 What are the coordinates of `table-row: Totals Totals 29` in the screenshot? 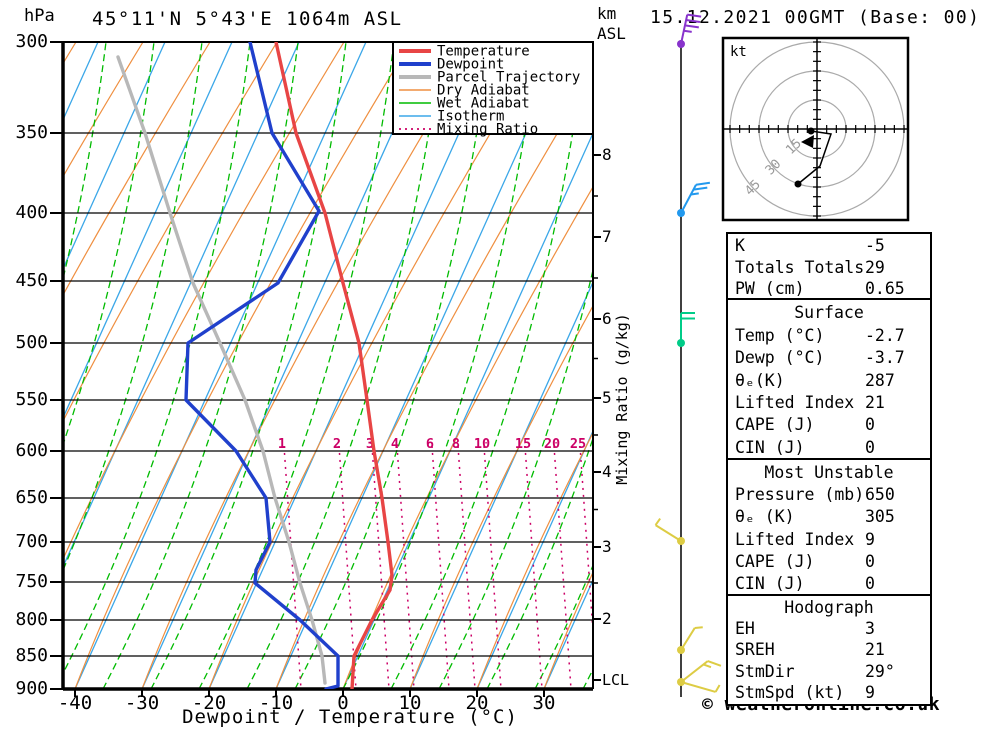 It's located at (829, 267).